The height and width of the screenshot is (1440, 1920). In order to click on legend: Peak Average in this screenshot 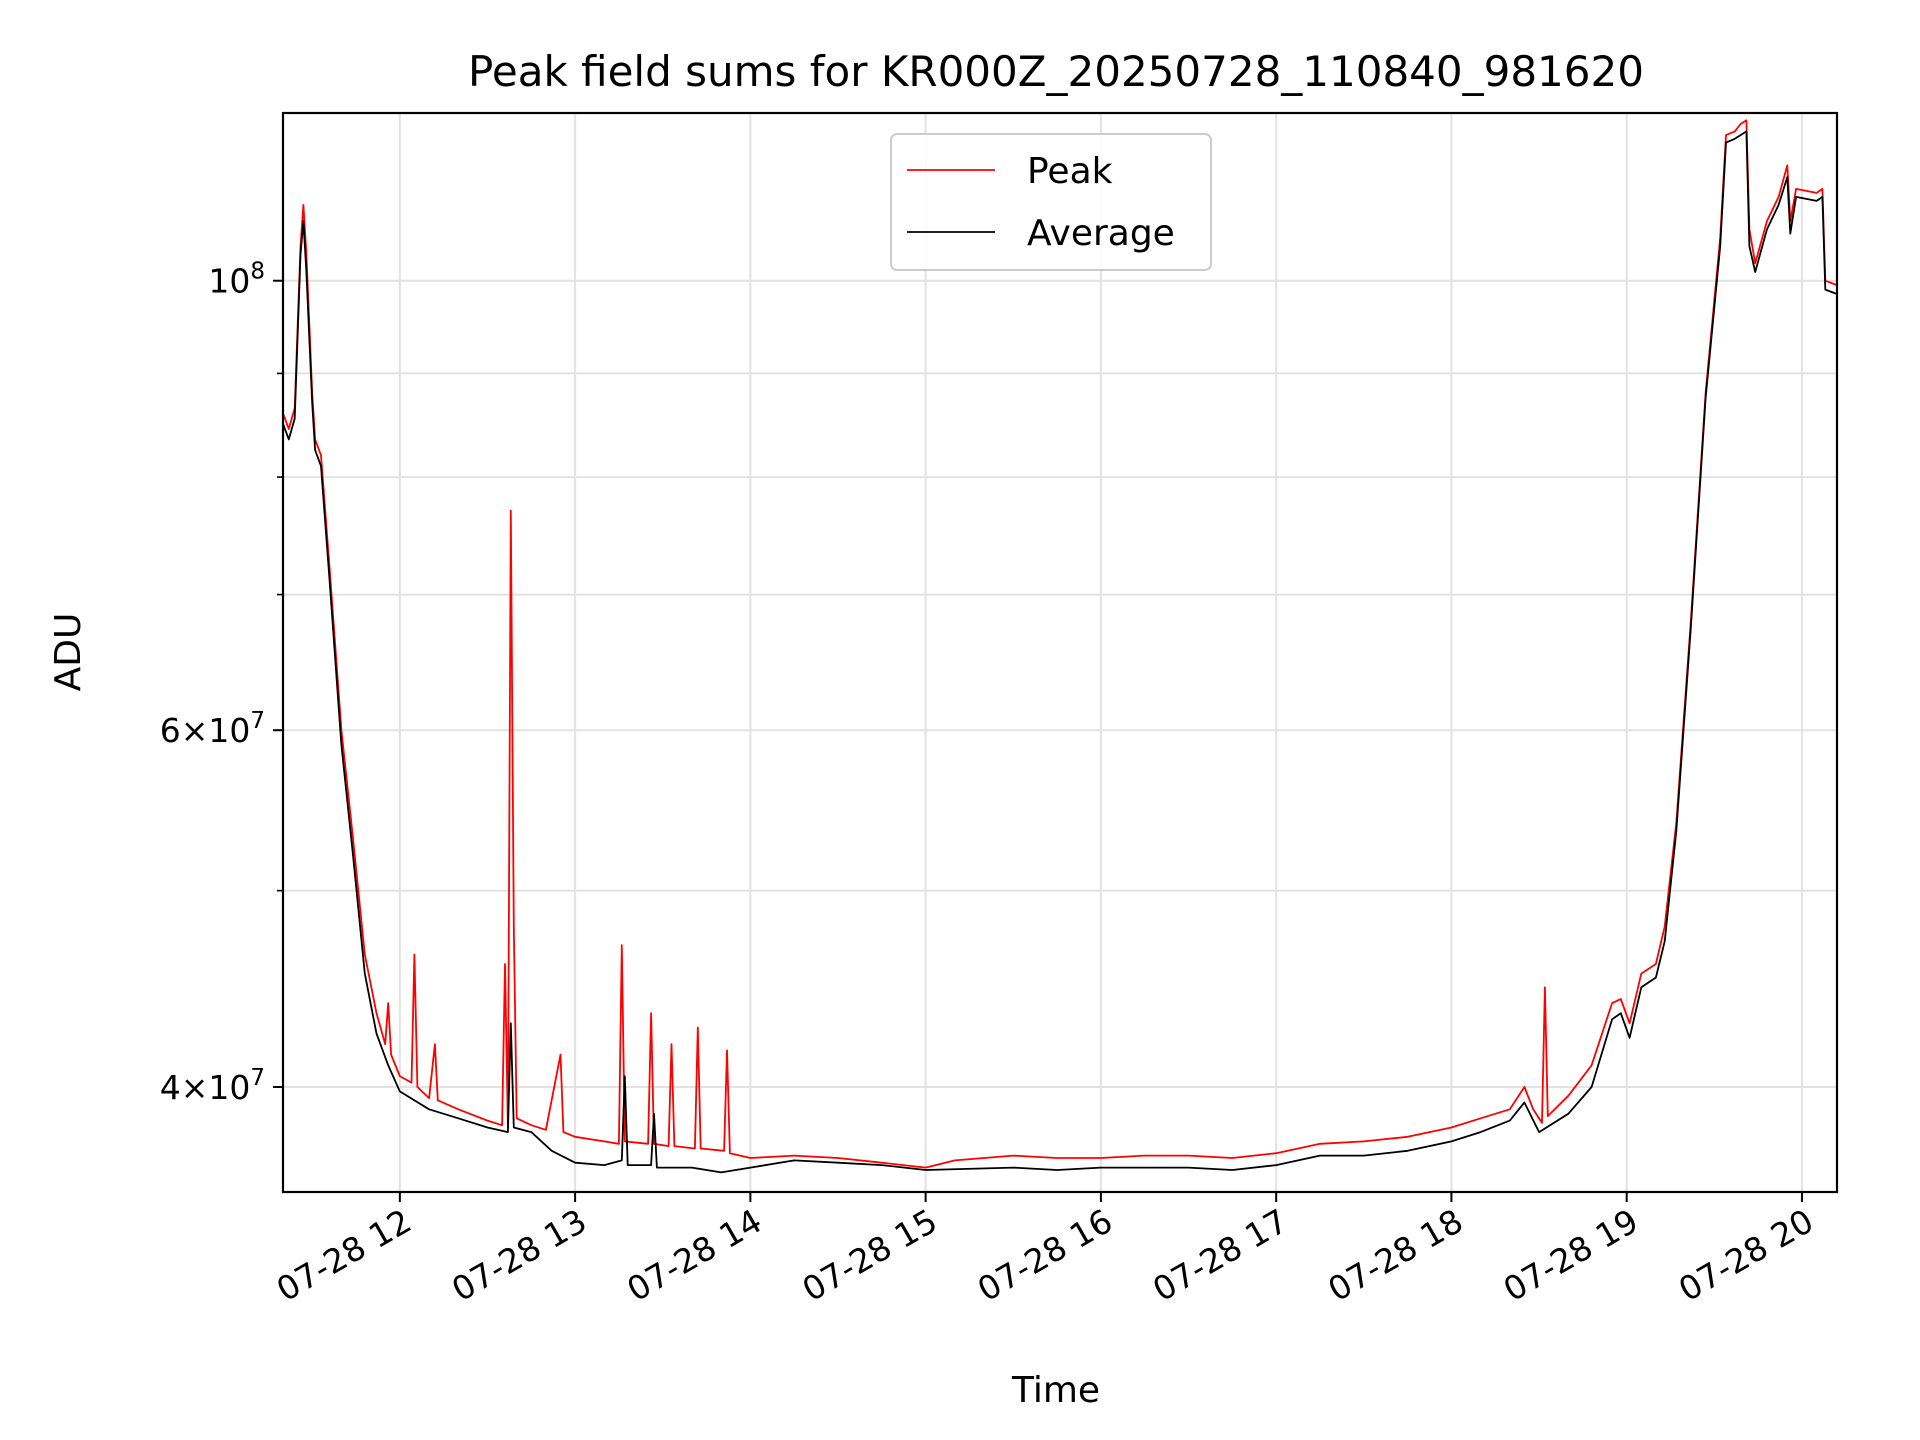, I will do `click(1051, 202)`.